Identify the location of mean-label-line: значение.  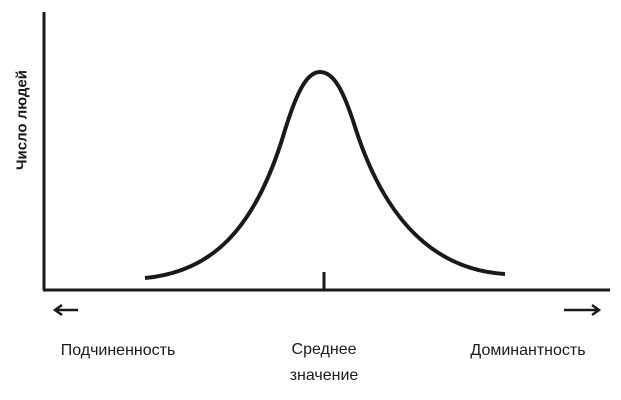
(324, 375).